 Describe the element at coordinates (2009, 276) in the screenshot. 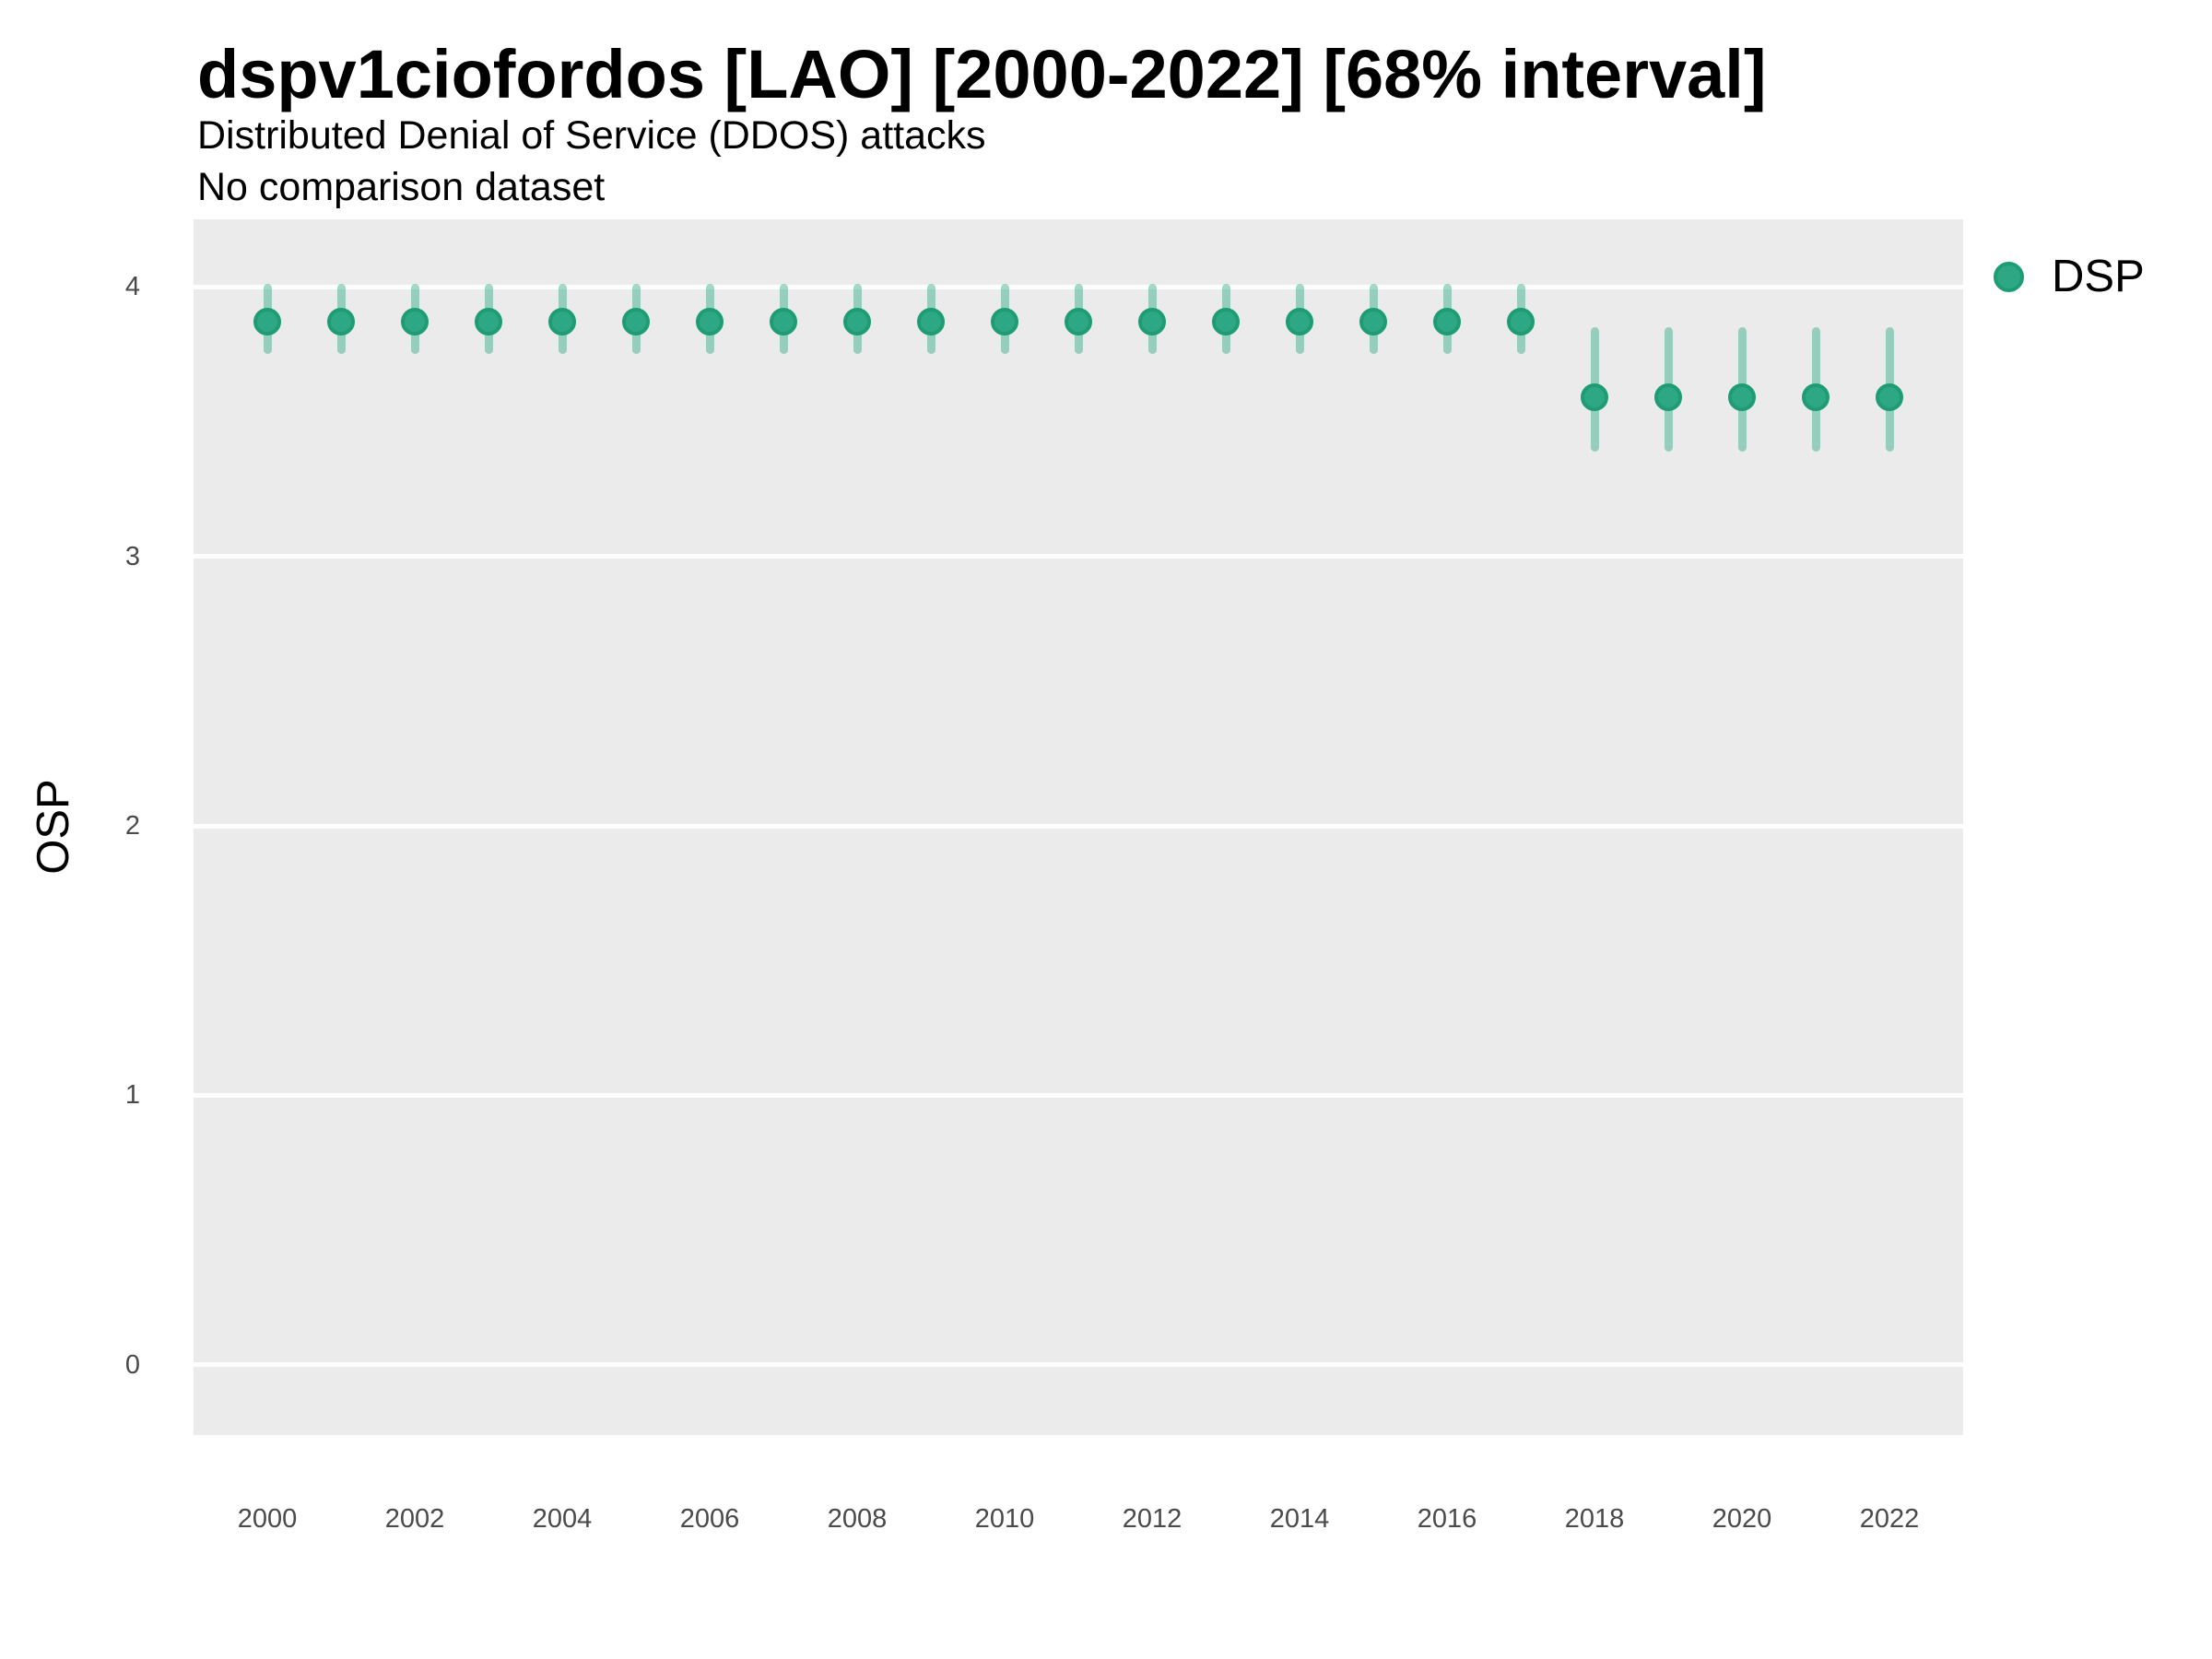

I see `legend-dot-dsp` at that location.